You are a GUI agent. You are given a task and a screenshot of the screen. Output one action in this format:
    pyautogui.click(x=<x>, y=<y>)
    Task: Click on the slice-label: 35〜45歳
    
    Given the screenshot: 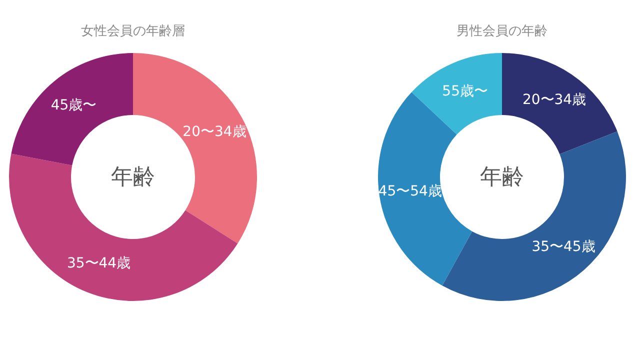 What is the action you would take?
    pyautogui.click(x=564, y=246)
    